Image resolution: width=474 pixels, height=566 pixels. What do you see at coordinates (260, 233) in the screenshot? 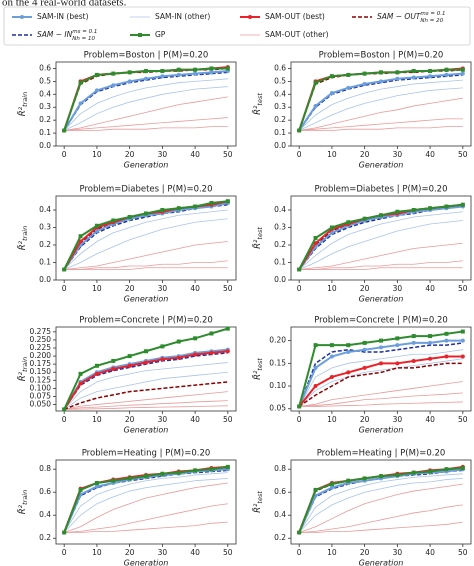
I see `y-axis-label-sub: test` at bounding box center [260, 233].